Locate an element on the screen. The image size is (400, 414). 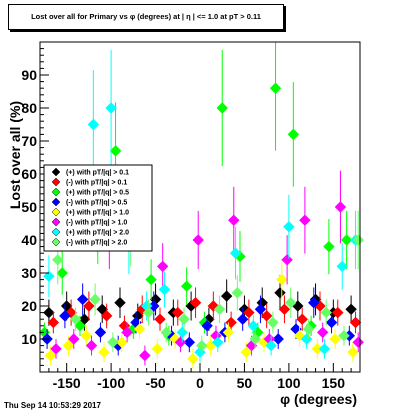
x-axis-label: φ (degrees) is located at coordinates (318, 399).